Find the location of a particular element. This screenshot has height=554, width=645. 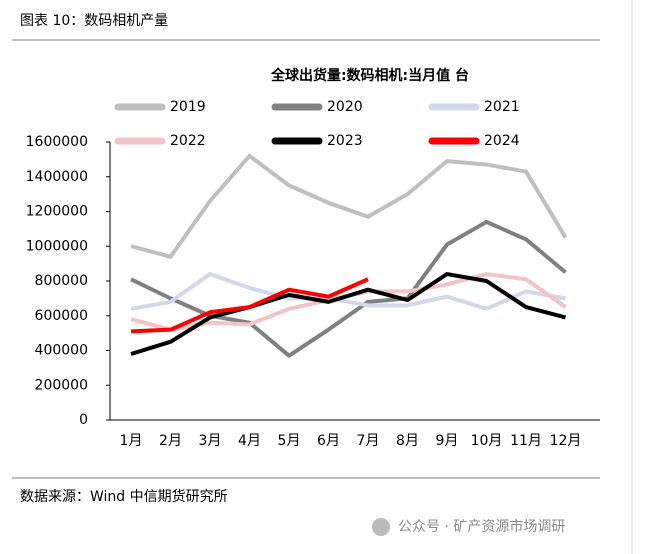

chart-title: 全球出货量:数码相机:当月值 台 is located at coordinates (369, 75).